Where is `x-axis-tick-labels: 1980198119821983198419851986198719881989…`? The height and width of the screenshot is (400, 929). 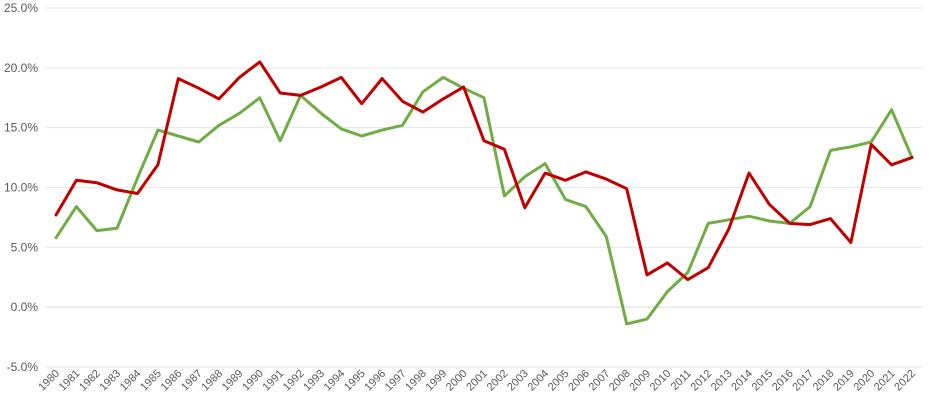
x-axis-tick-labels: 1980198119821983198419851986198719881989… is located at coordinates (477, 381).